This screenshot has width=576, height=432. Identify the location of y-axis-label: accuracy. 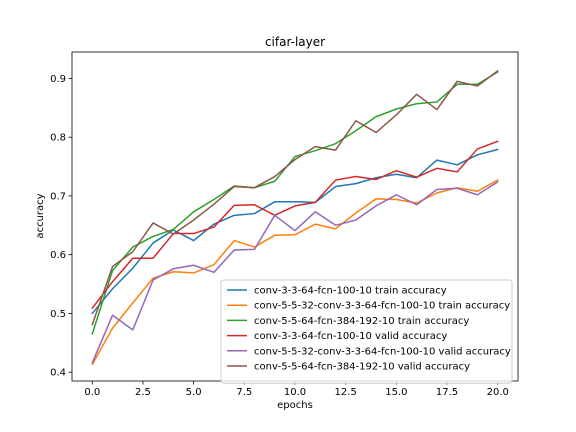
(40, 215).